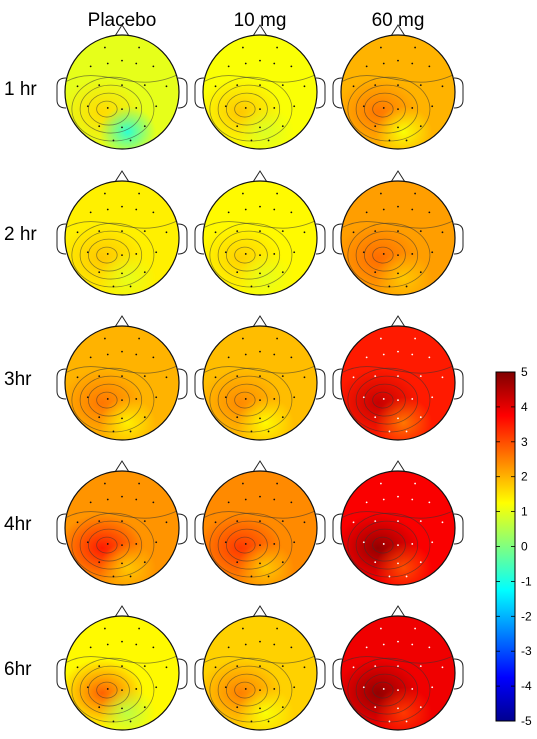 This screenshot has height=739, width=537. I want to click on colorbar-tick-label: 1, so click(524, 512).